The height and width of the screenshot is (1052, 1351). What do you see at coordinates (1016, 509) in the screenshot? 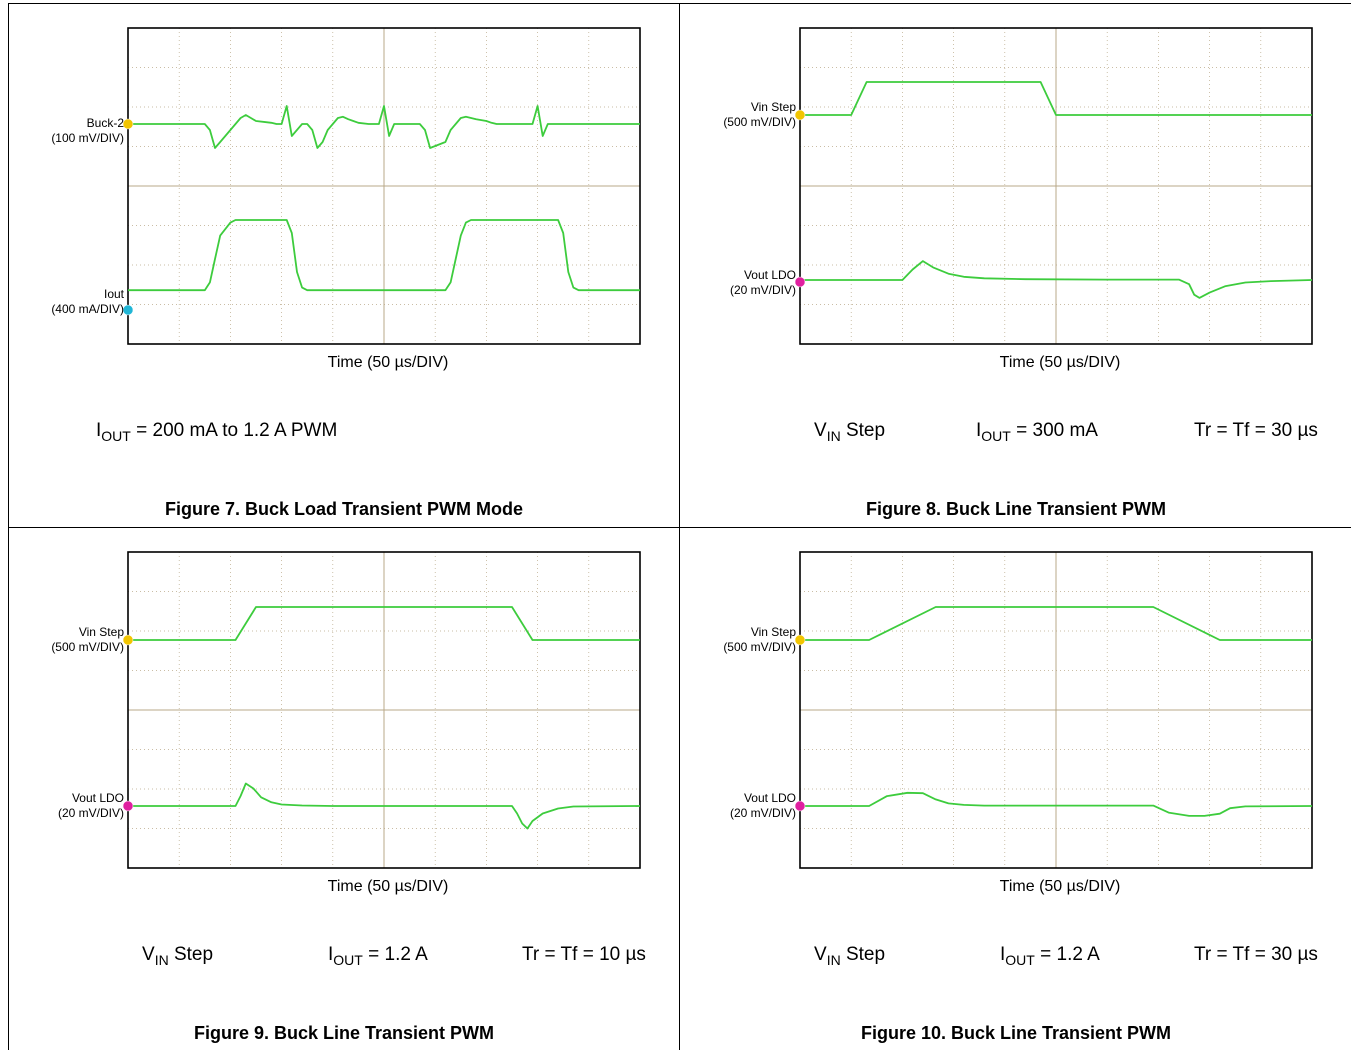
I see `figure-caption: Figure 8. Buck Line Transient PWM` at bounding box center [1016, 509].